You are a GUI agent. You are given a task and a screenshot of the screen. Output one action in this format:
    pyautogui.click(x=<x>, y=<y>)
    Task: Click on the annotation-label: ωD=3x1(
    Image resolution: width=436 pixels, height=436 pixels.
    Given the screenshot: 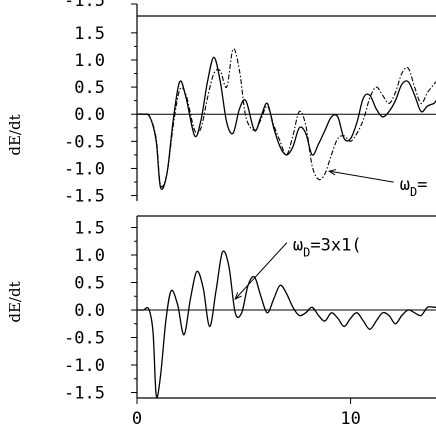 What is the action you would take?
    pyautogui.click(x=327, y=248)
    